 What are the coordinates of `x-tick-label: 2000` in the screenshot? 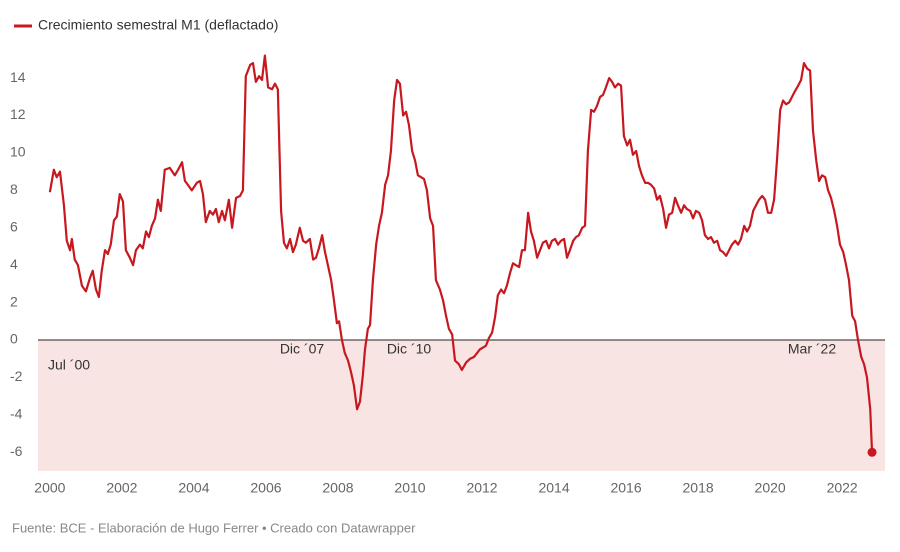 It's located at (49, 488).